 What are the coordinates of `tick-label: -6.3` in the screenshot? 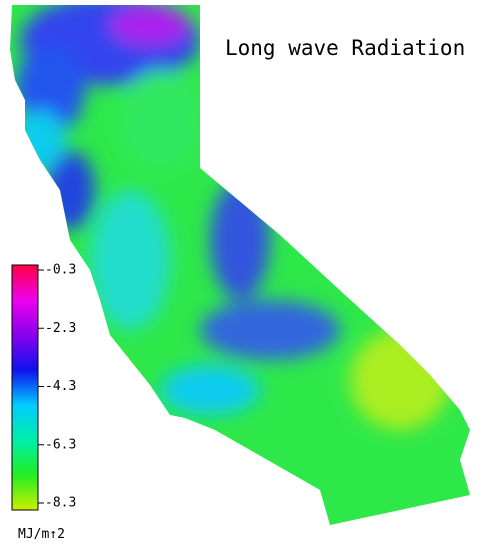 It's located at (60, 444).